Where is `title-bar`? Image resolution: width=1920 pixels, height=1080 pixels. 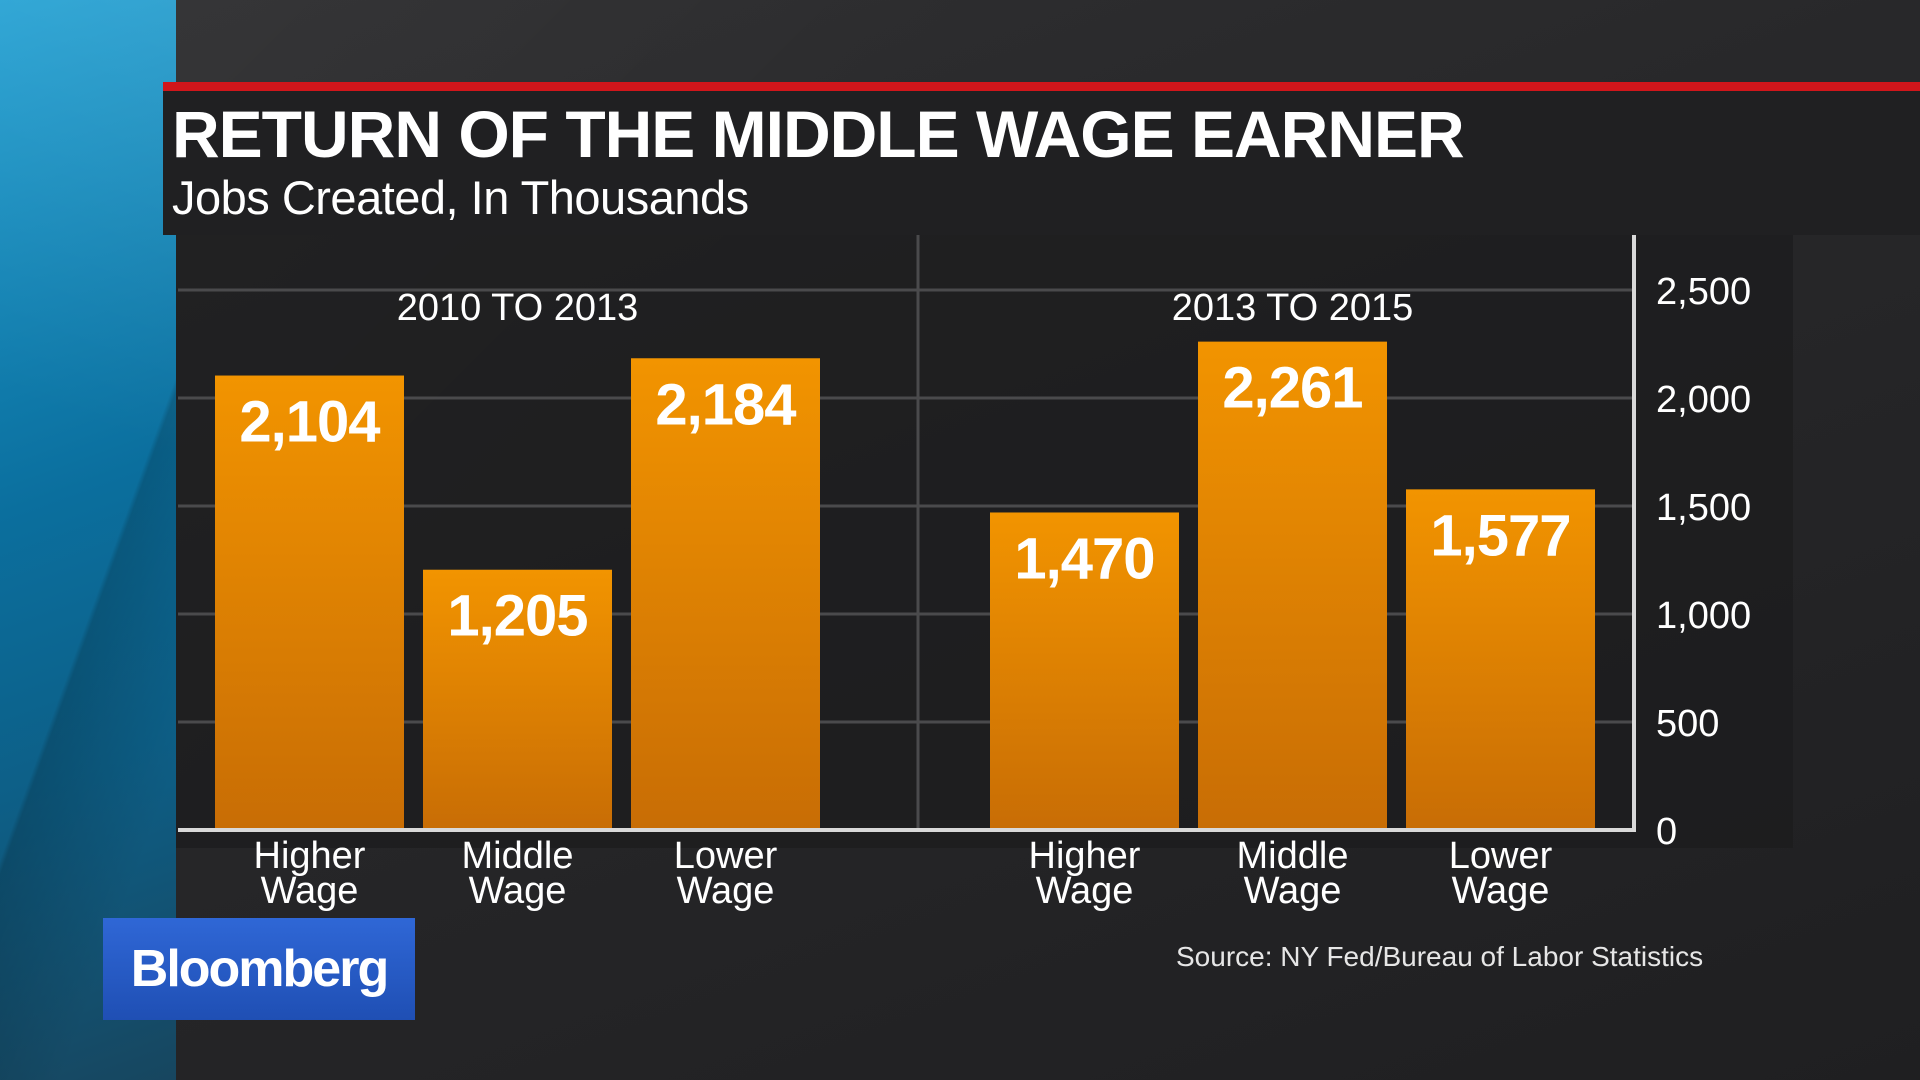 title-bar is located at coordinates (1041, 163).